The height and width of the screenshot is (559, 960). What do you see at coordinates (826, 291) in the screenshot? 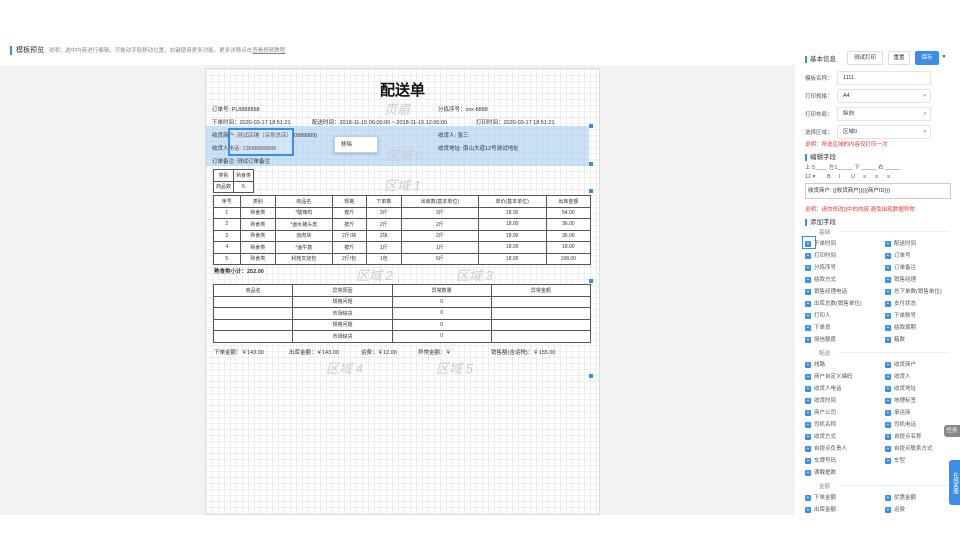
I see `field-item: + 销售经理电话` at bounding box center [826, 291].